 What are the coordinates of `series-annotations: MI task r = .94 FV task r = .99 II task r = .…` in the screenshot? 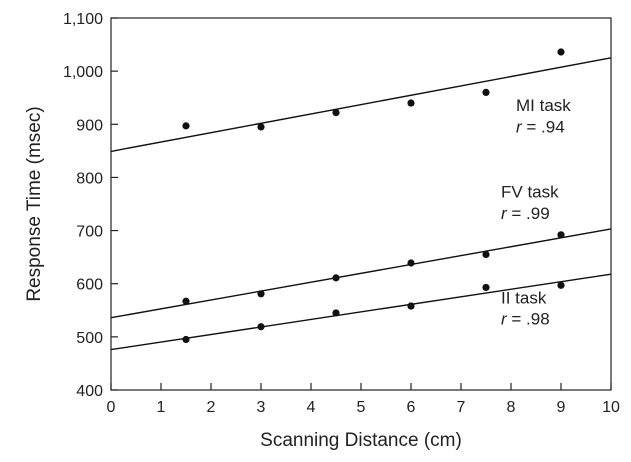 It's located at (536, 212).